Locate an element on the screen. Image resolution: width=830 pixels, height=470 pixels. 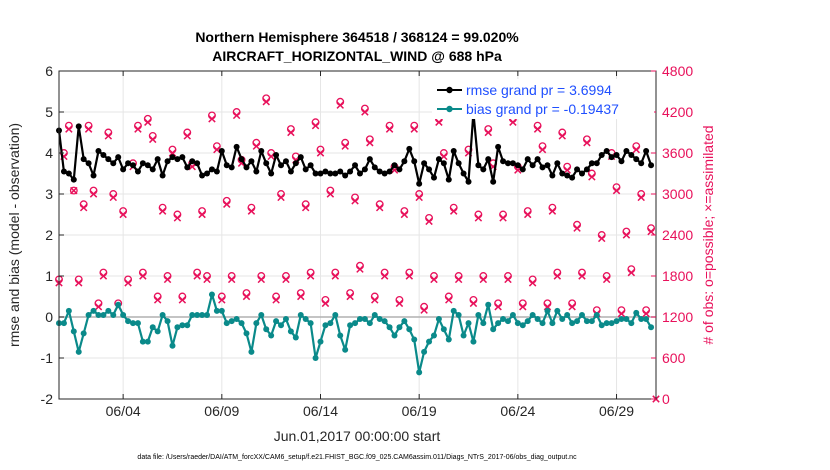
y-right-tick-label: 3600 is located at coordinates (677, 153).